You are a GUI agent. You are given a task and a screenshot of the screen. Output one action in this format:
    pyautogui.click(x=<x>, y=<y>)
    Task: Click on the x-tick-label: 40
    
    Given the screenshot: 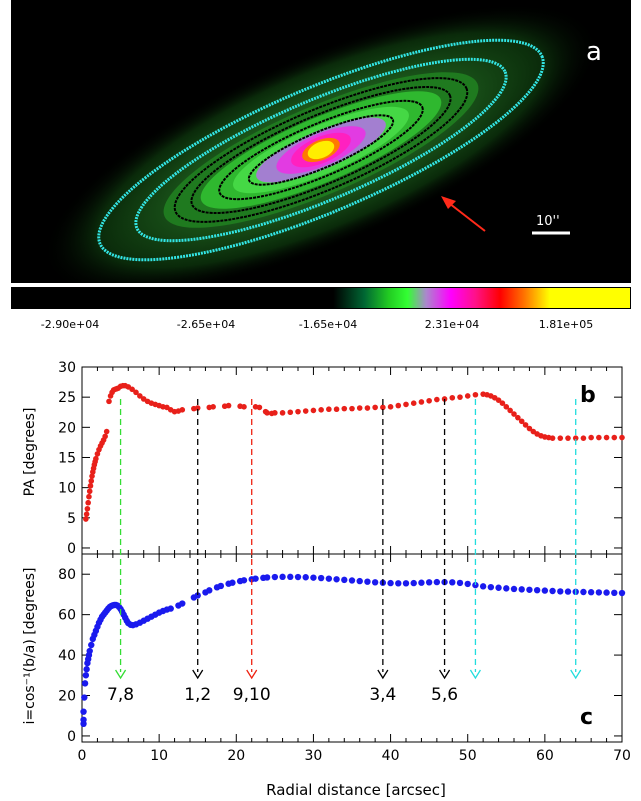 What is the action you would take?
    pyautogui.click(x=391, y=756)
    